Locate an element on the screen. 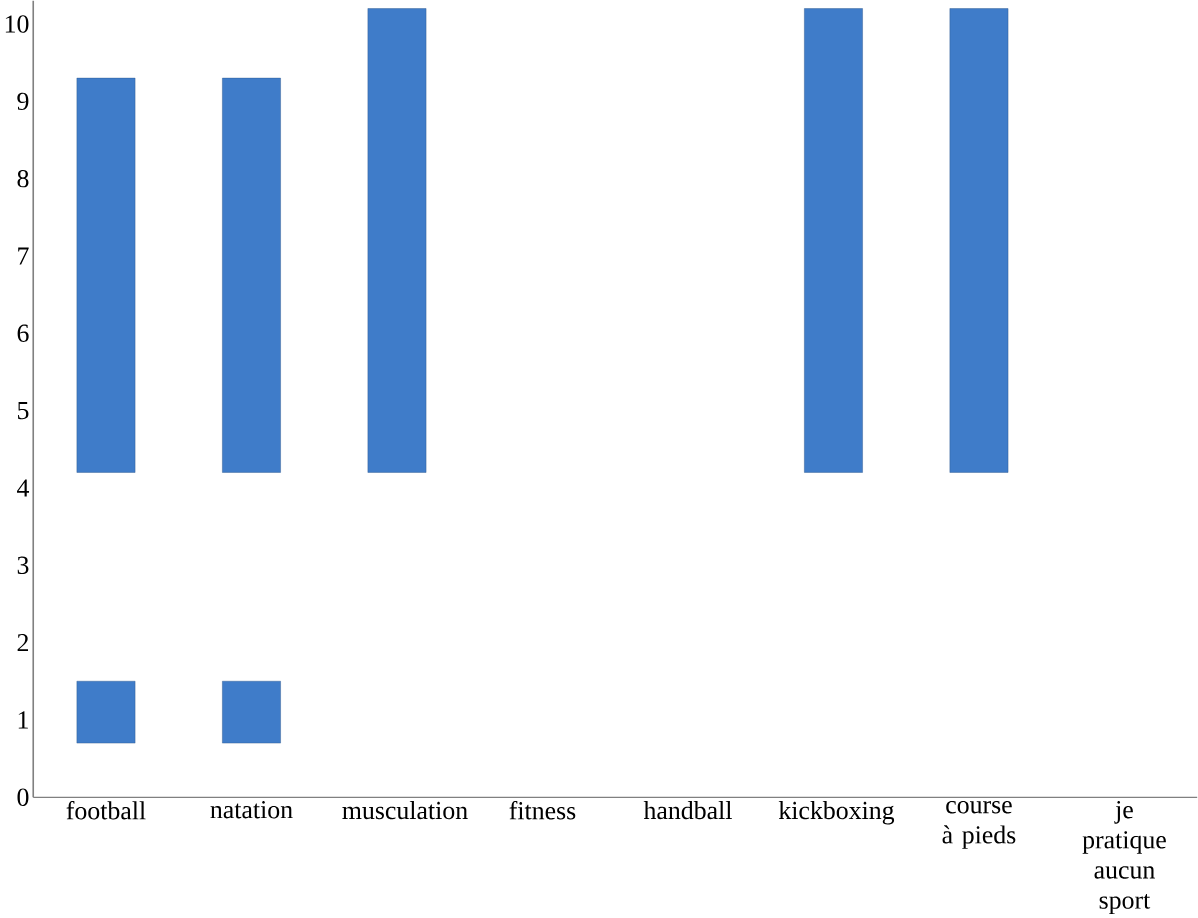  x-tick-label: fitness is located at coordinates (542, 810).